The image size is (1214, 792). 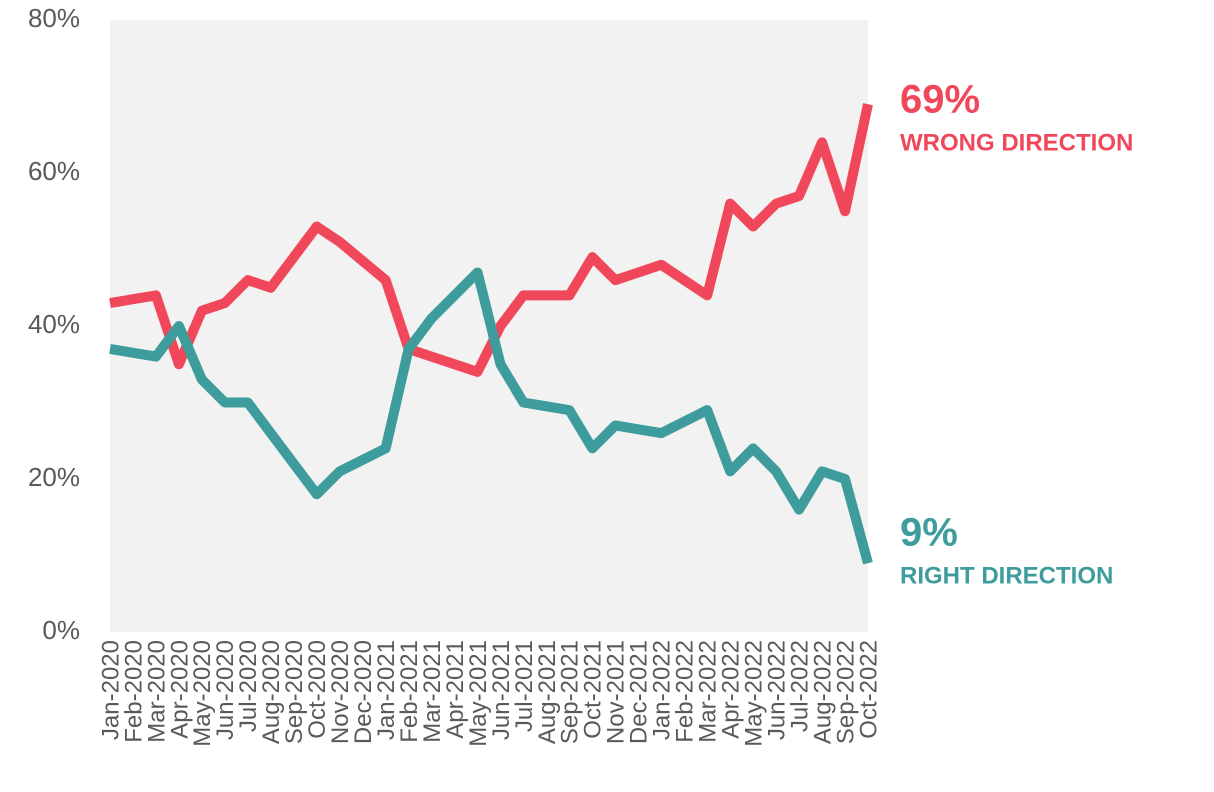 I want to click on x-tick-label: Jun-2020, so click(x=225, y=690).